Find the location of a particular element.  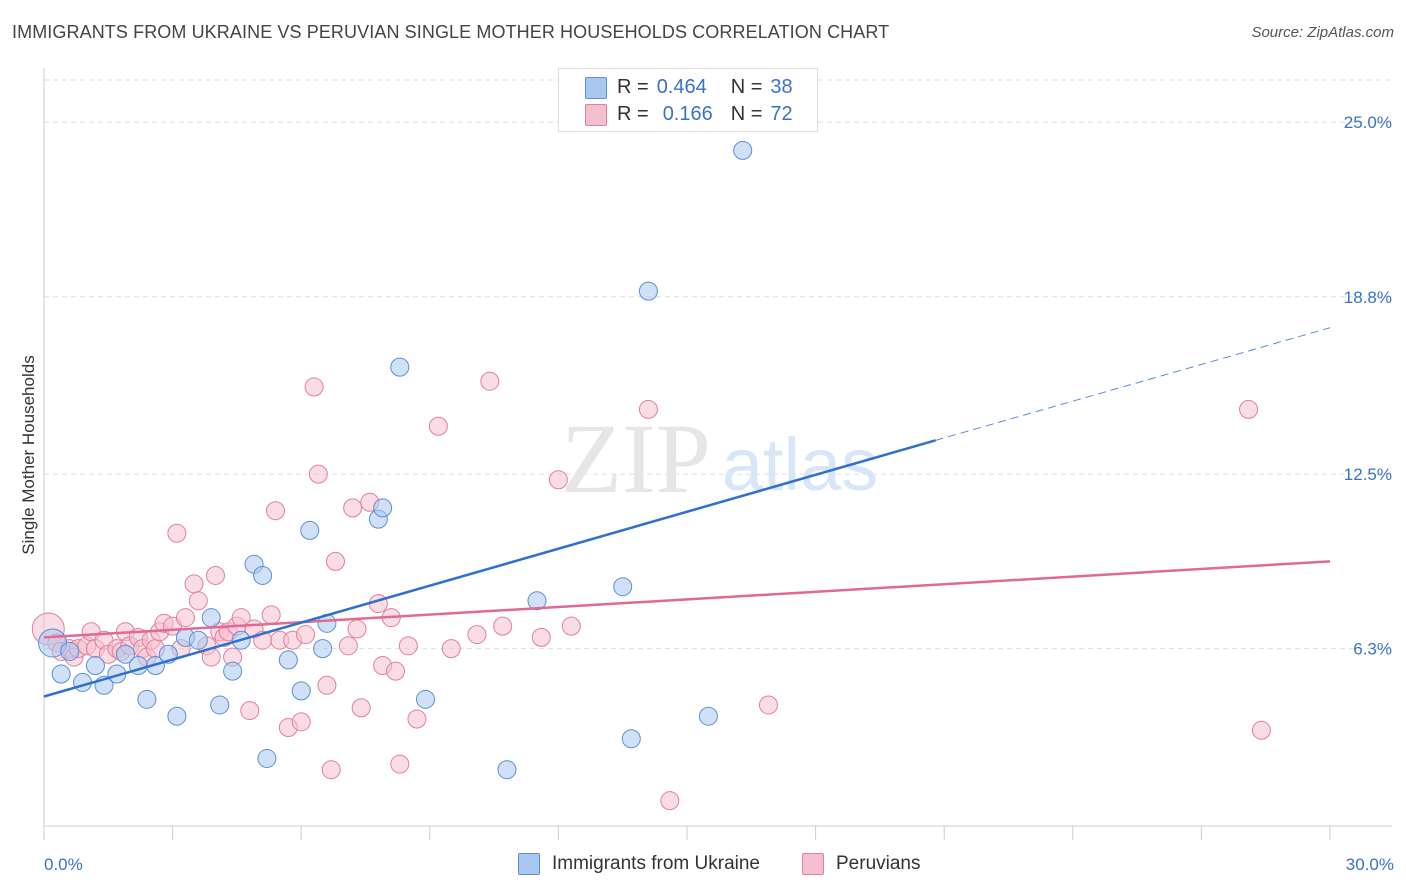

bottom-legend-label-ukraine: Immigrants from Ukraine is located at coordinates (656, 863).